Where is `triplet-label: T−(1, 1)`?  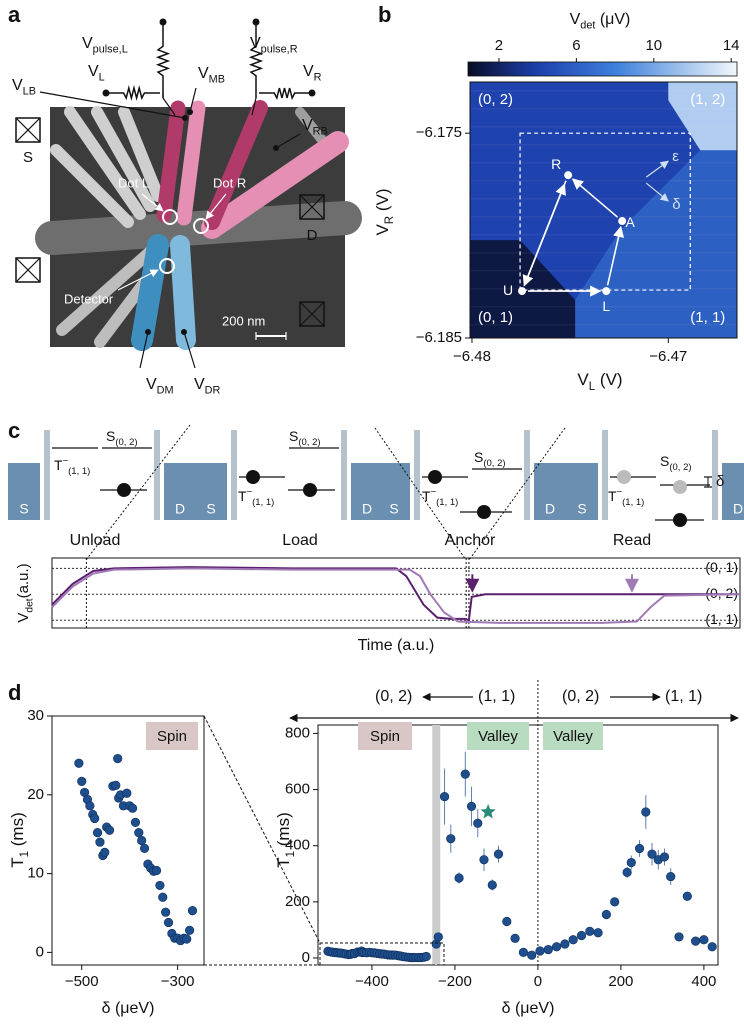
triplet-label: T−(1, 1) is located at coordinates (440, 497).